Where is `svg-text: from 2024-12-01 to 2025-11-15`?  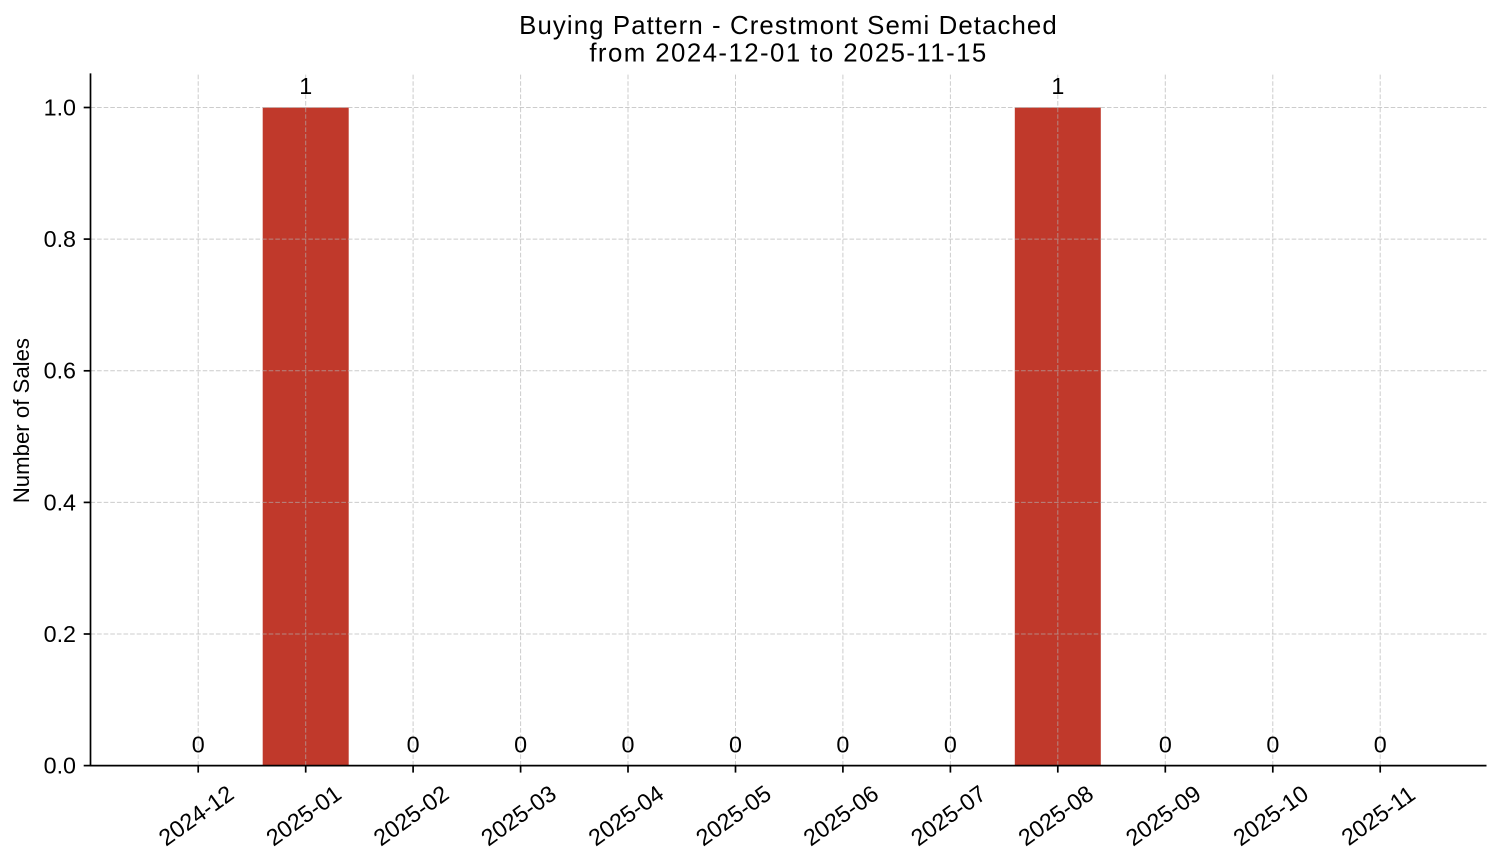 svg-text: from 2024-12-01 to 2025-11-15 is located at coordinates (788, 54).